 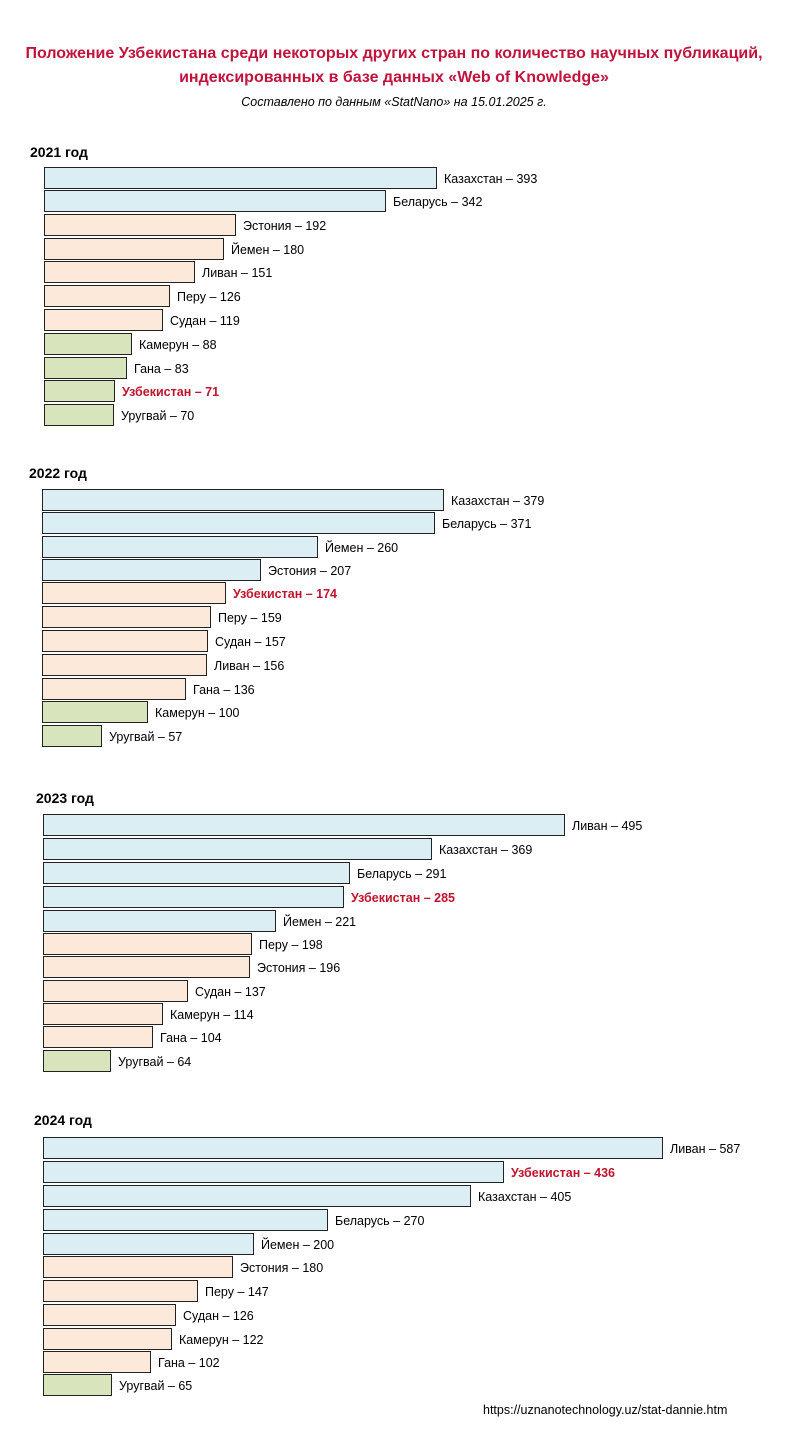 What do you see at coordinates (291, 945) in the screenshot?
I see `bar-label: Перу – 198` at bounding box center [291, 945].